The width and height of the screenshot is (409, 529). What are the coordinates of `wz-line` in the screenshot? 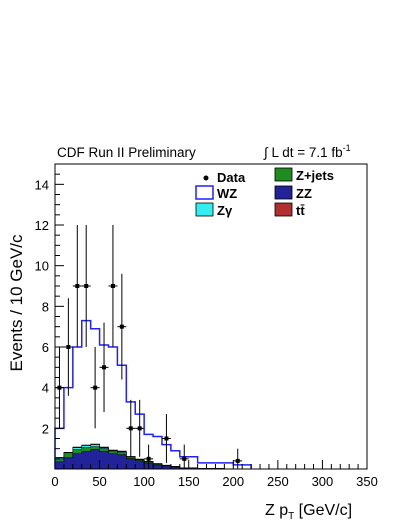 It's located at (153, 394).